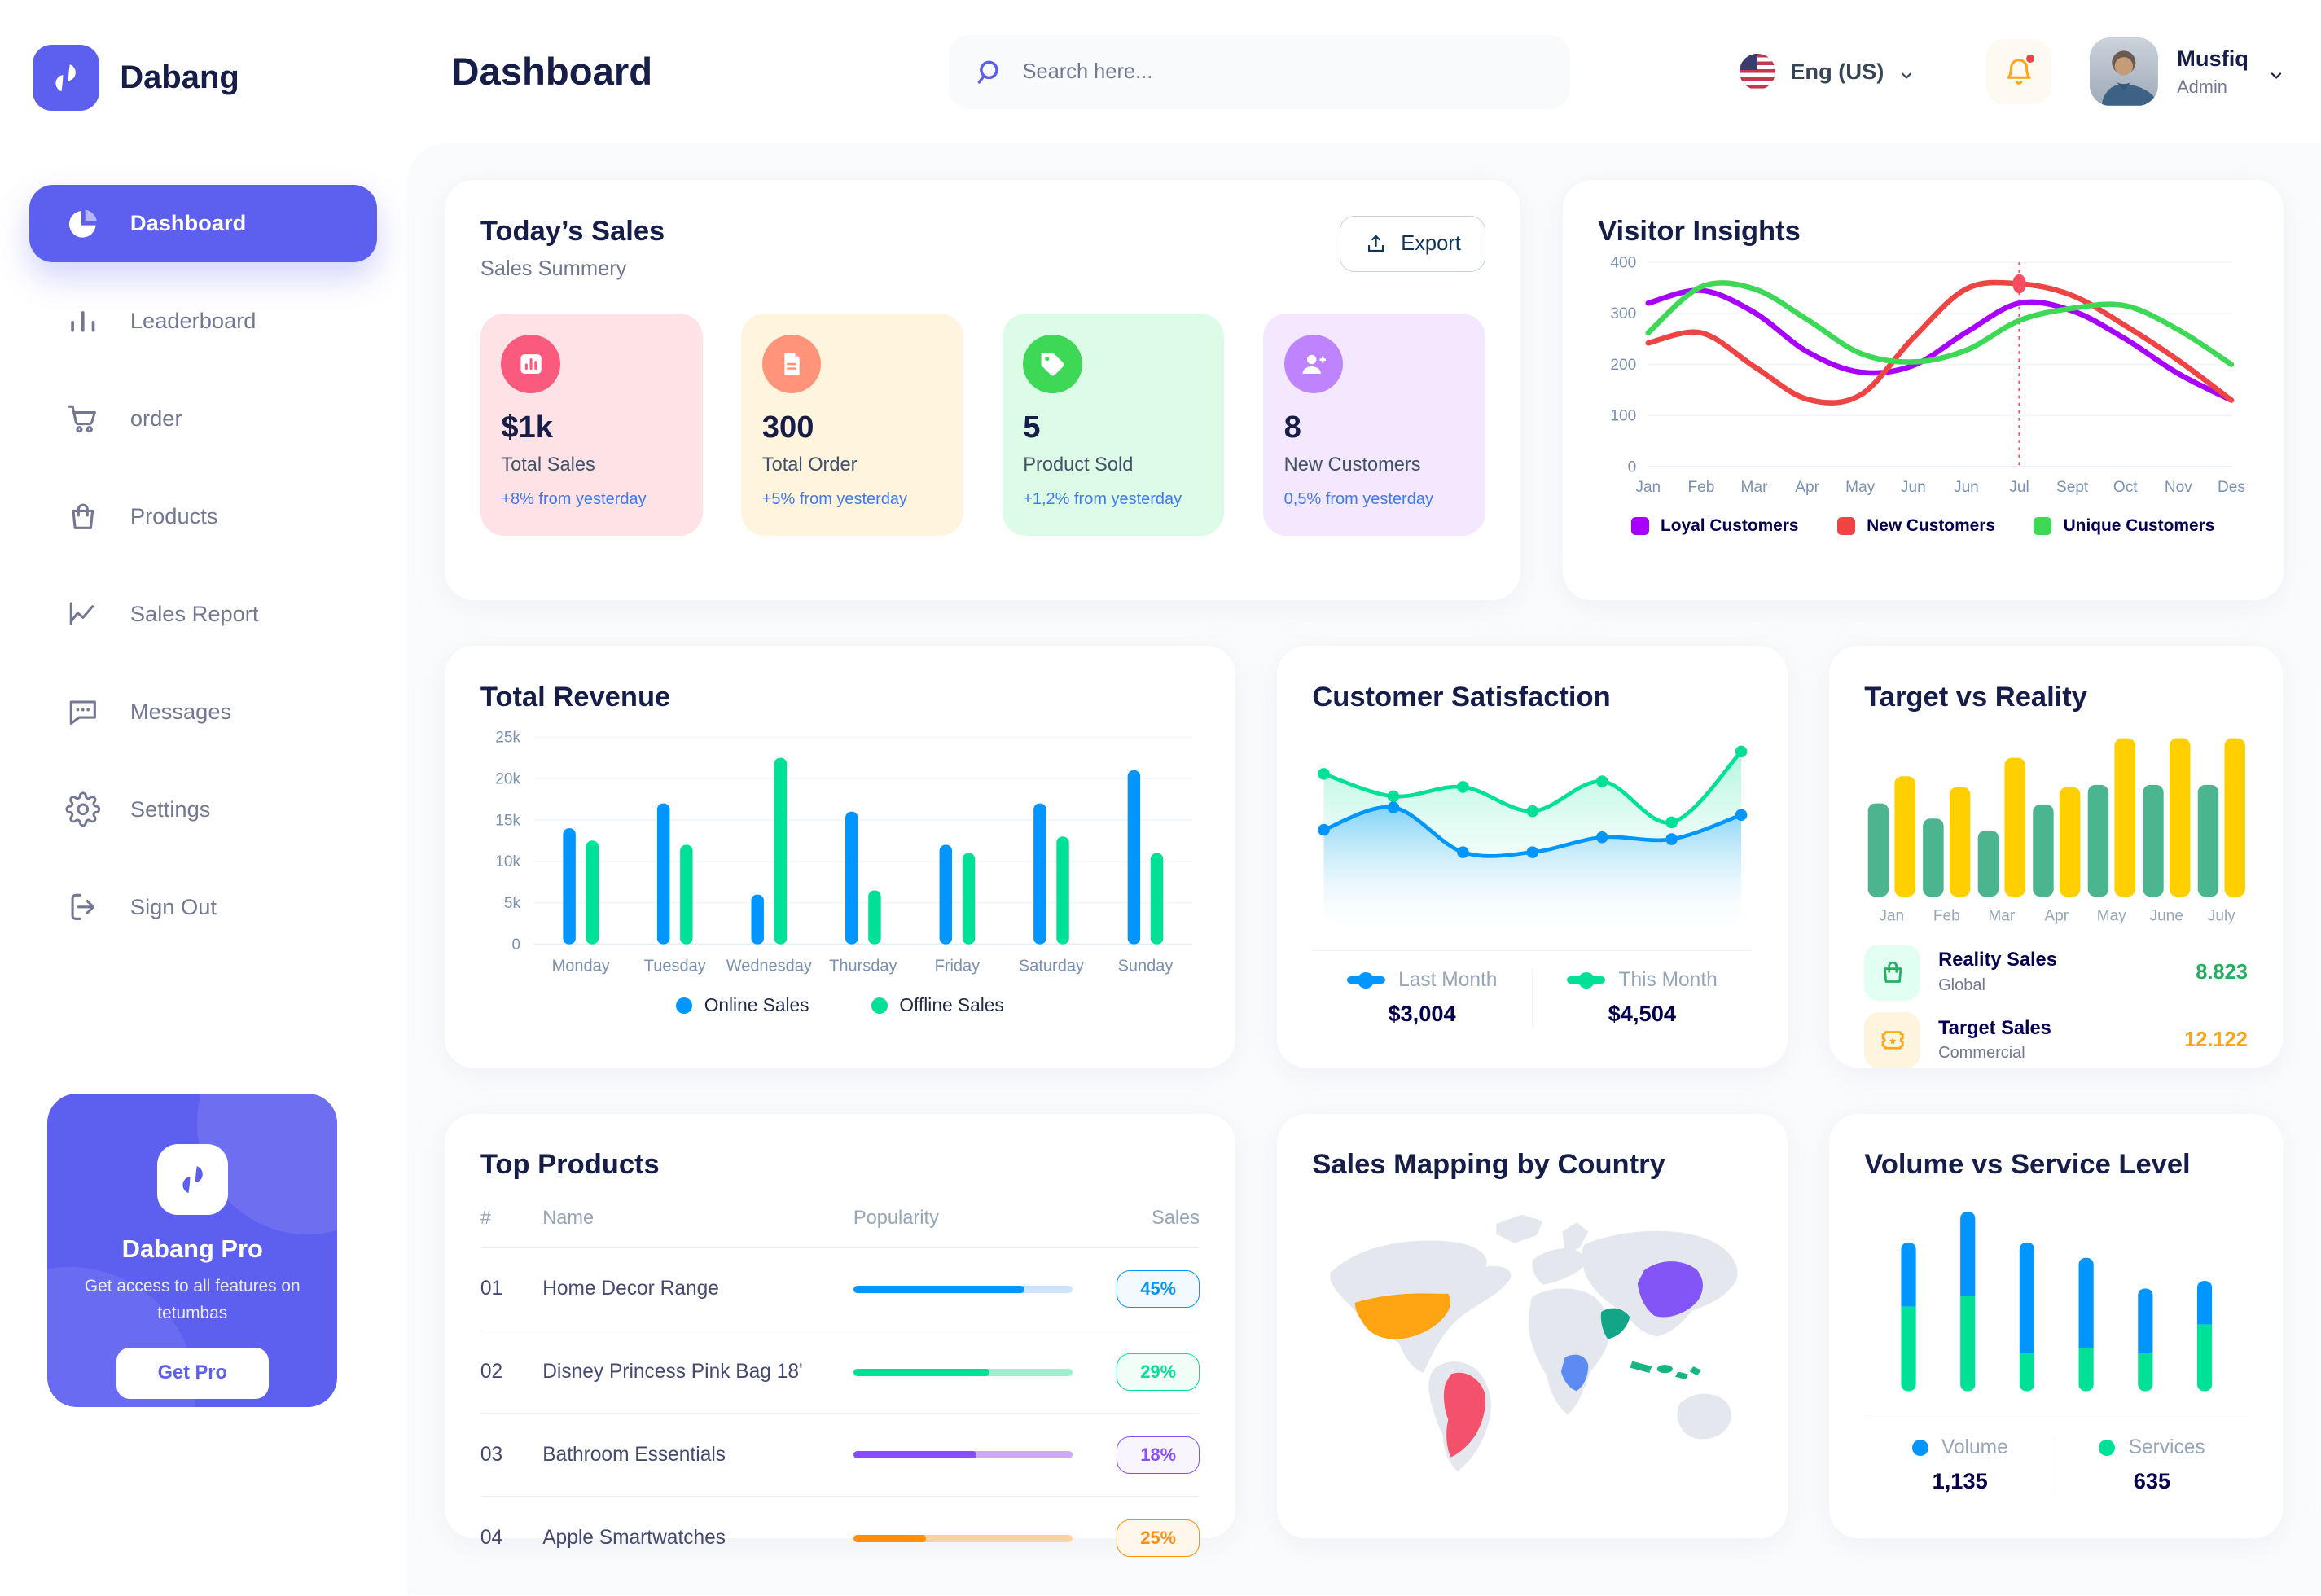  Describe the element at coordinates (791, 364) in the screenshot. I see `stat-file-icon` at that location.